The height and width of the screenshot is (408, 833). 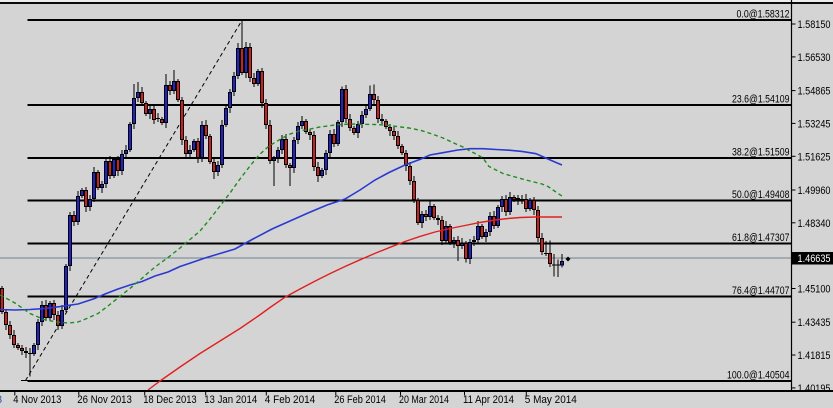 I want to click on svg-text: 76.4@1.44707, so click(x=761, y=291).